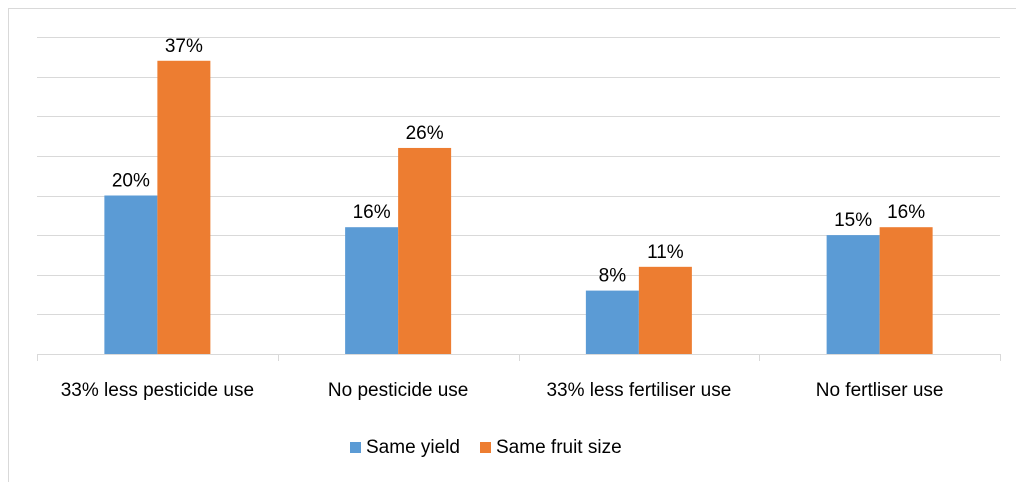  I want to click on data-label: 8%, so click(613, 276).